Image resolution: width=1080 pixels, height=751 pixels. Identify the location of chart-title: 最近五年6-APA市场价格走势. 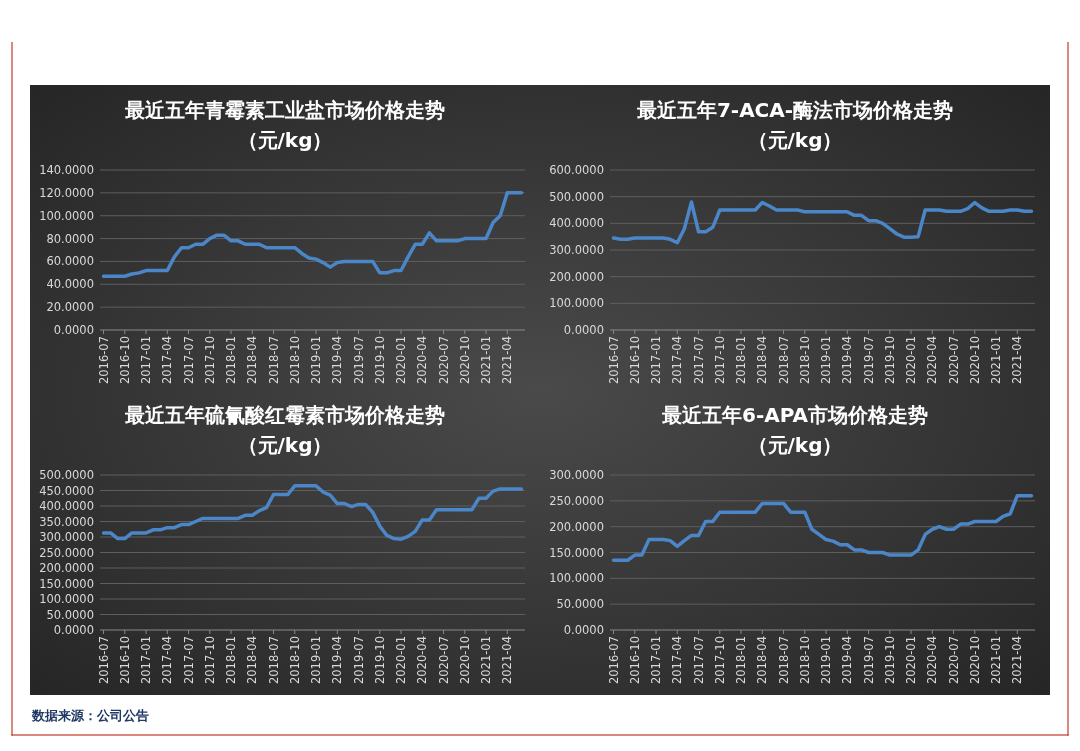
(794, 415).